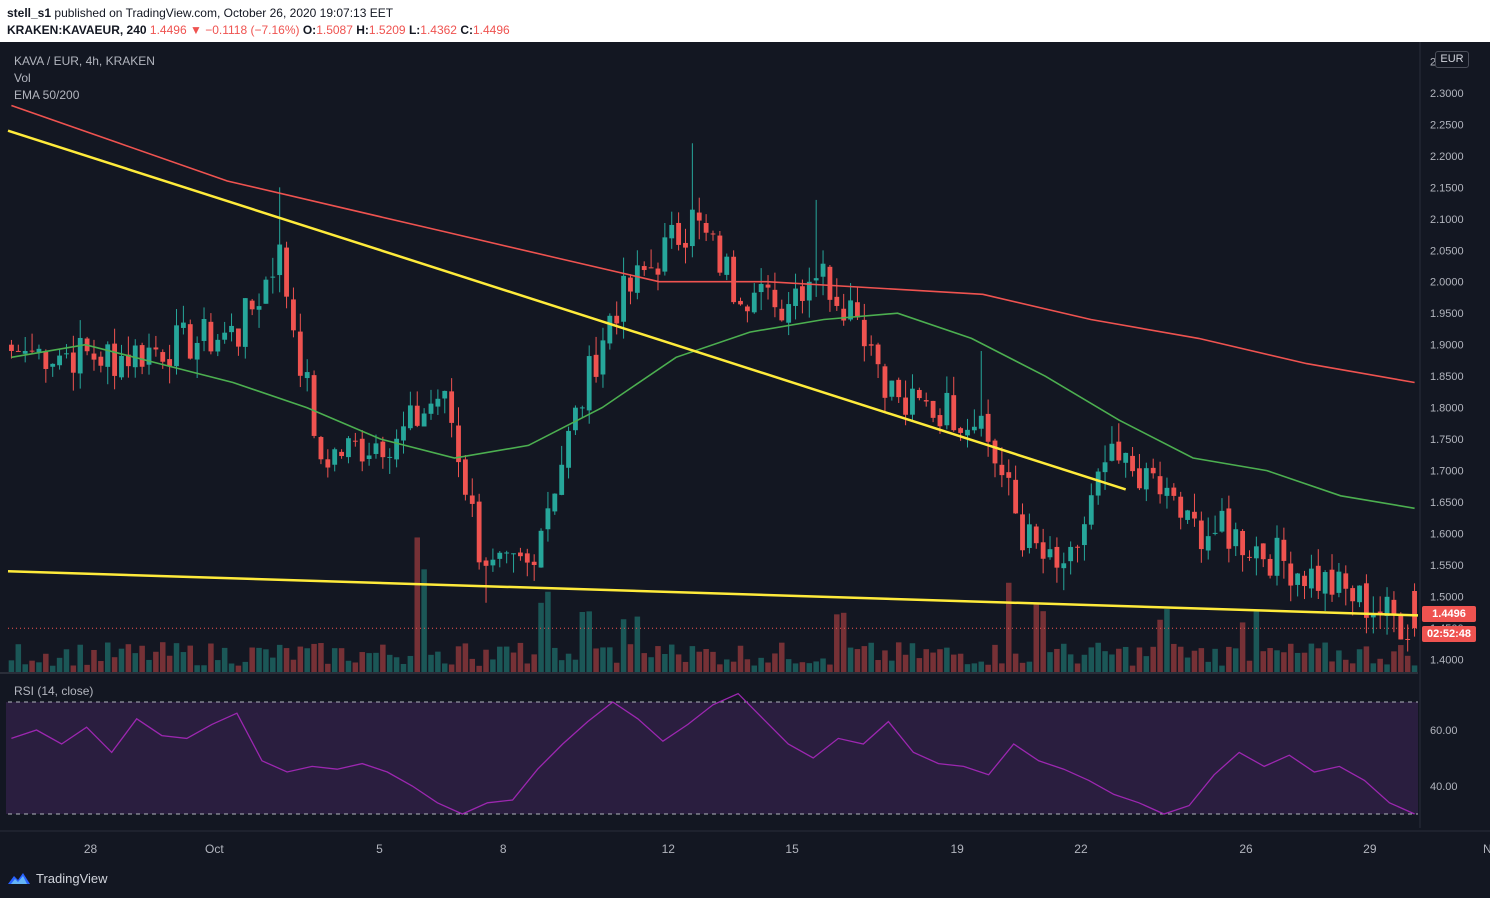 This screenshot has height=898, width=1490. Describe the element at coordinates (1447, 660) in the screenshot. I see `price-tick-label: 1.4000` at that location.